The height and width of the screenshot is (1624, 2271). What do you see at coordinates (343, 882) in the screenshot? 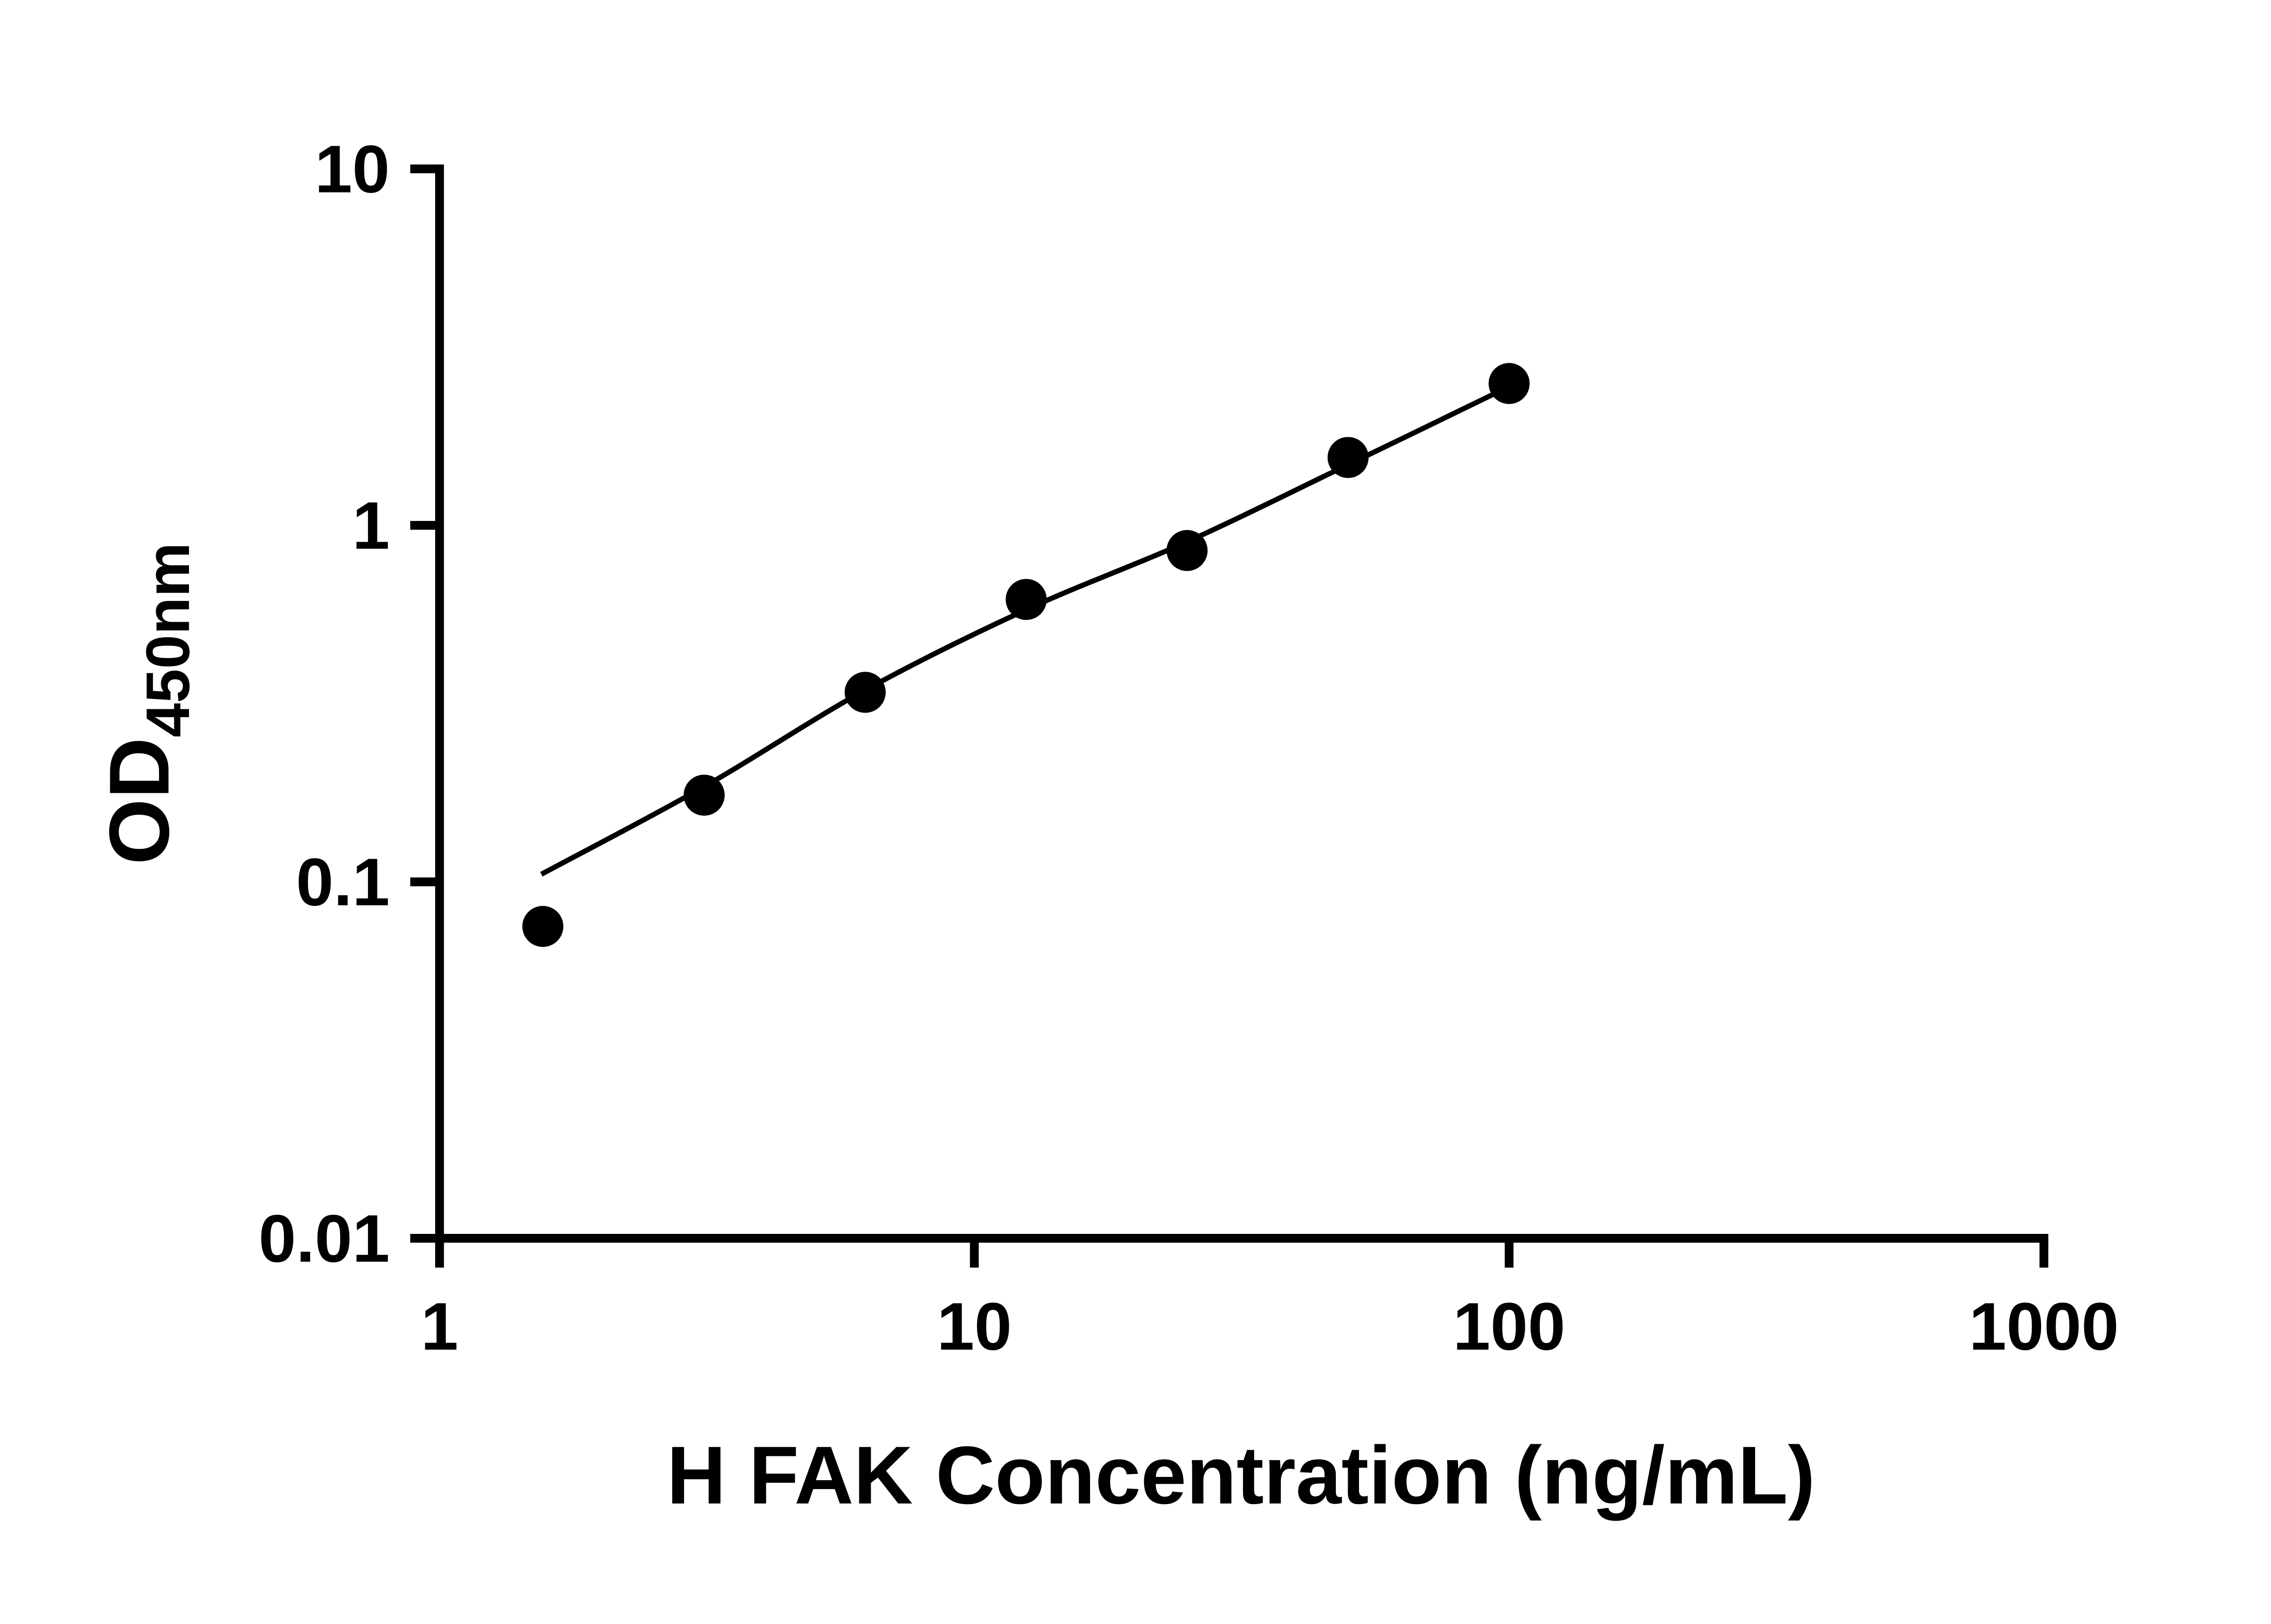
I see `y-tick-label: 0.1` at bounding box center [343, 882].